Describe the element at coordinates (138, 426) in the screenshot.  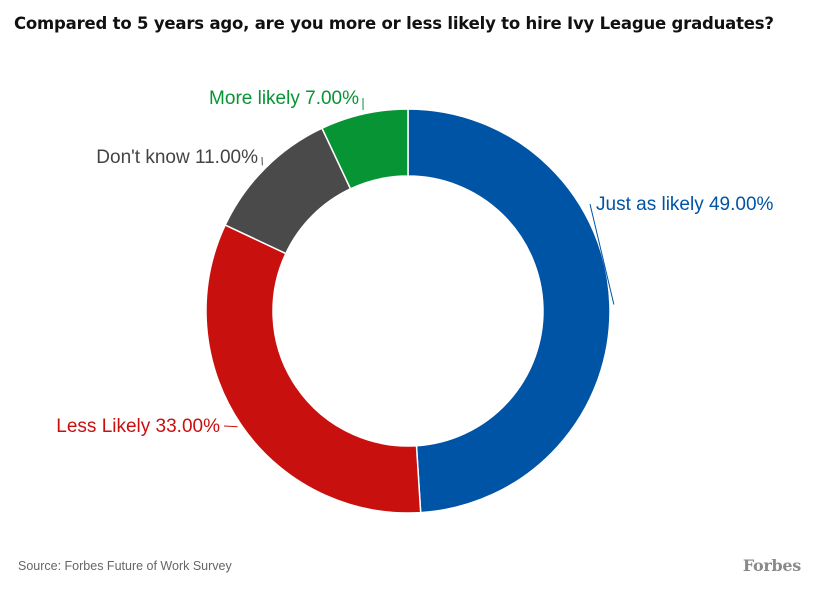
I see `slice-label: Less Likely 33.00%` at that location.